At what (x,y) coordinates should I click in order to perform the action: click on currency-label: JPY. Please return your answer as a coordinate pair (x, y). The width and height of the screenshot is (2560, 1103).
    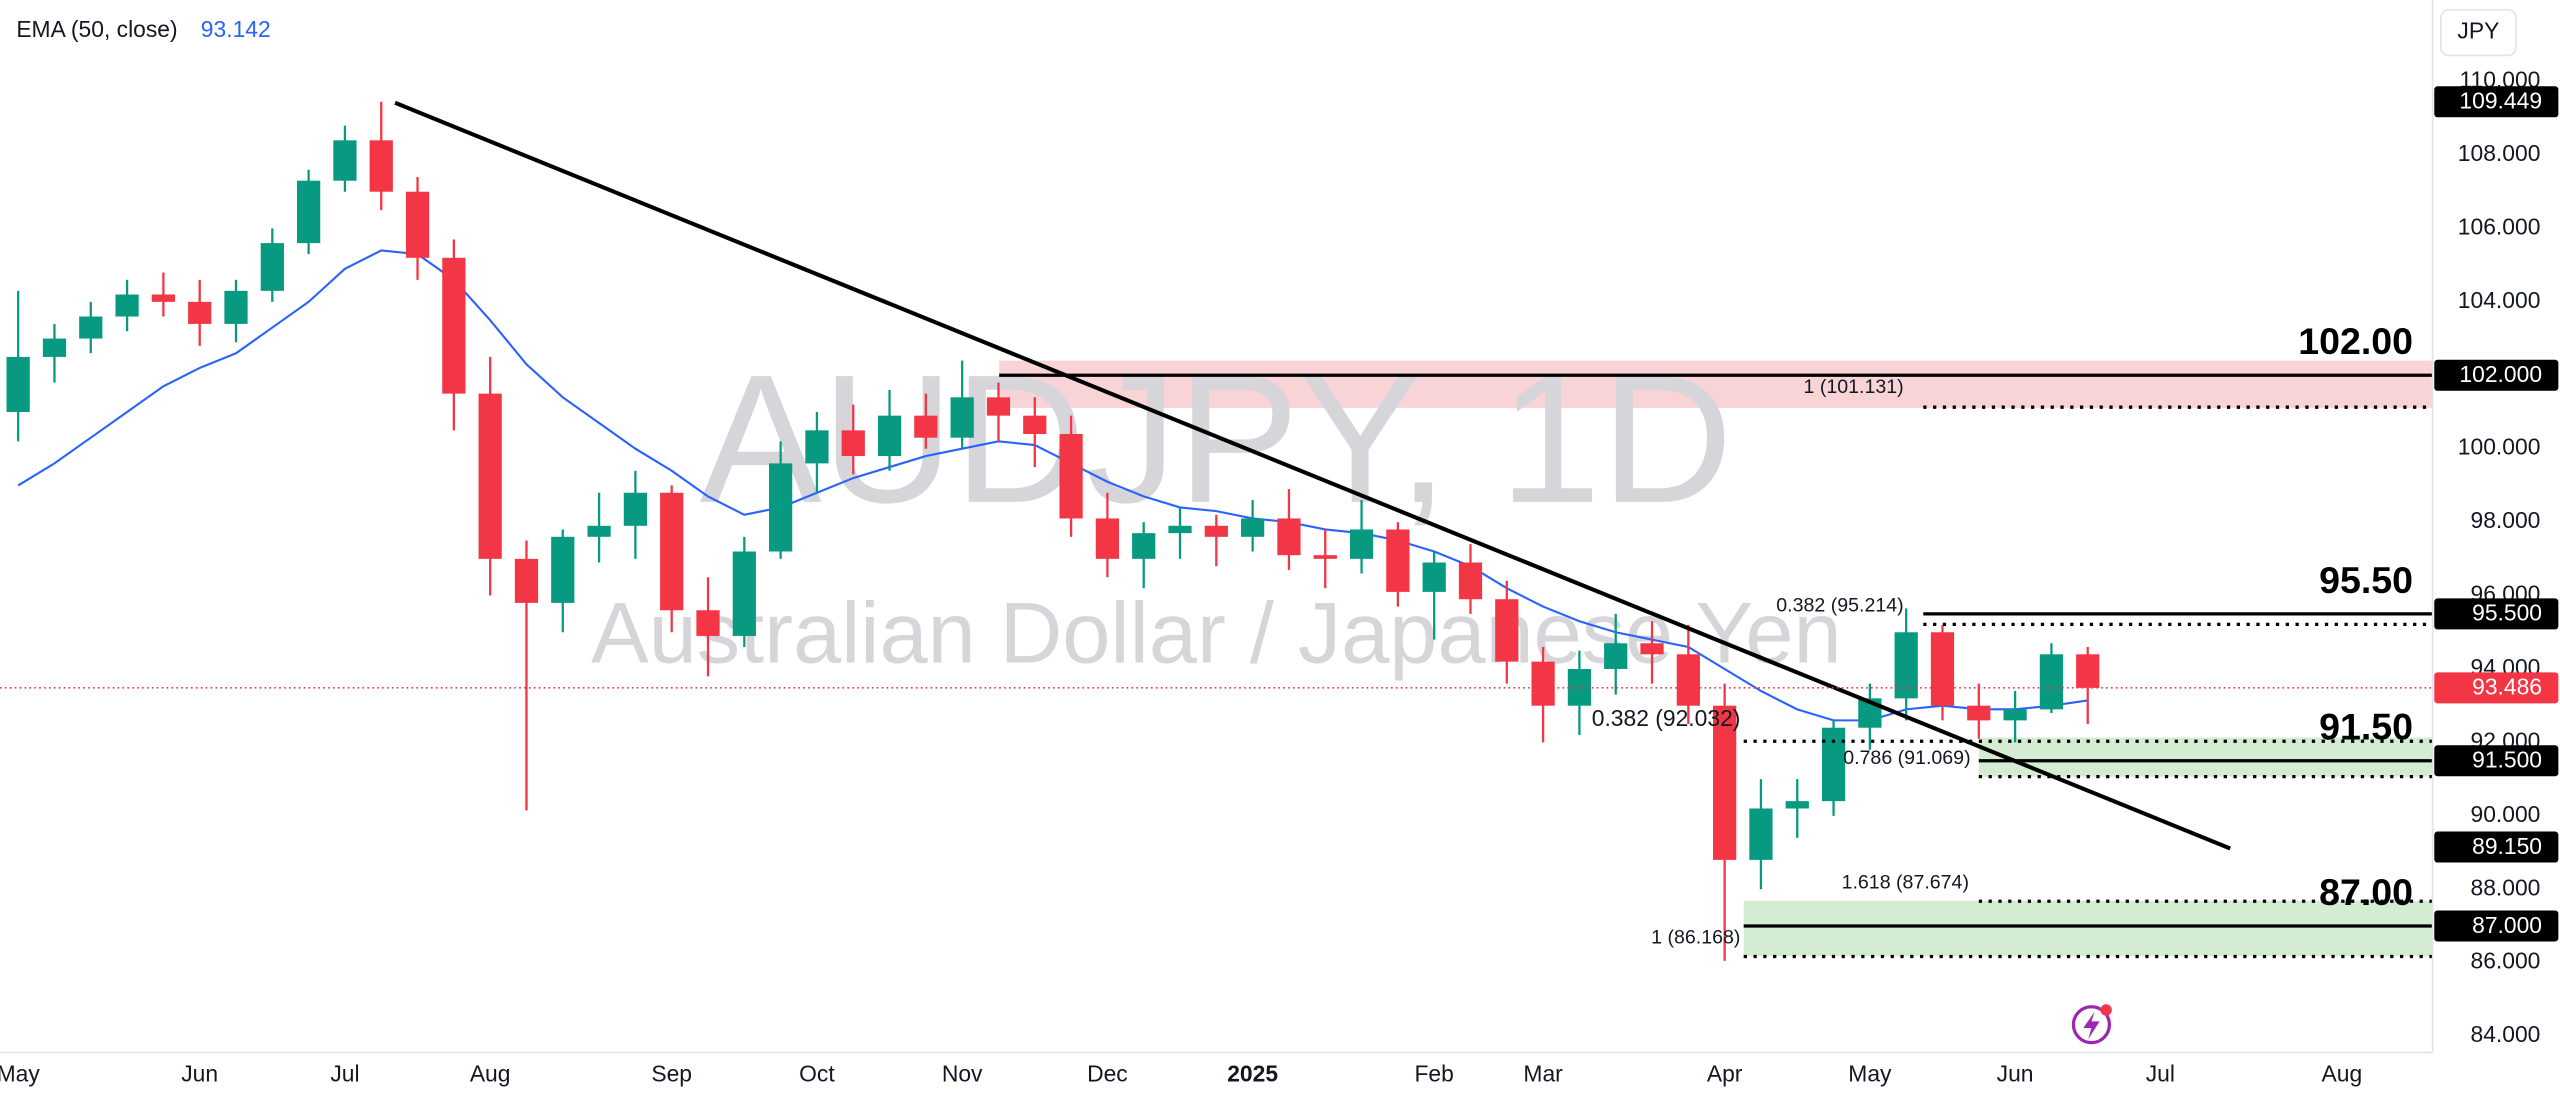
    Looking at the image, I should click on (2478, 31).